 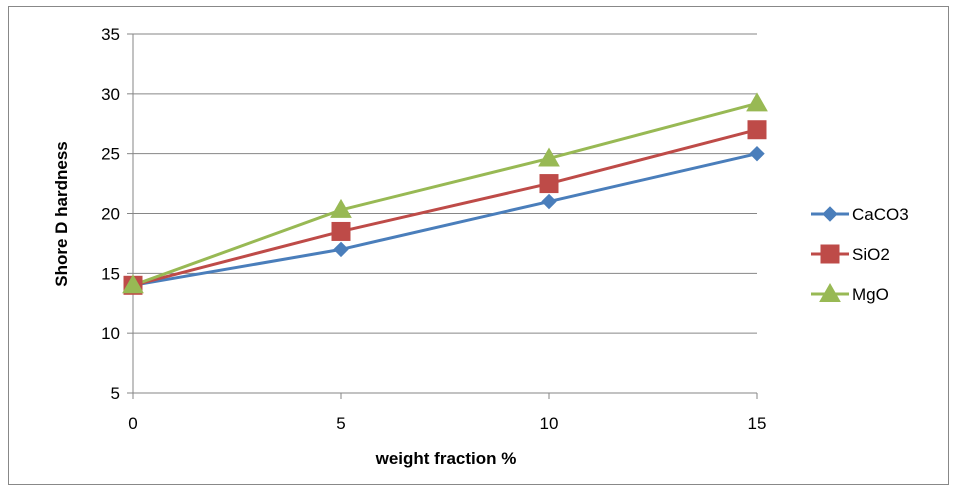 I want to click on x-tick-label-10: 10, so click(x=549, y=423).